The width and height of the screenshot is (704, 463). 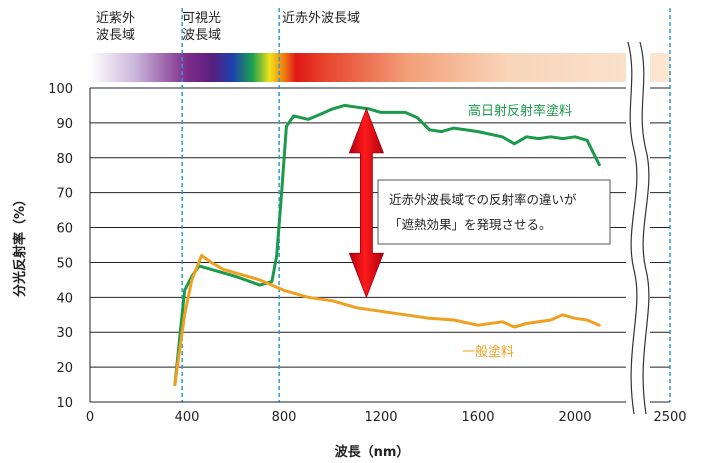 I want to click on y-tick-labels: 10 20 30 40 50 60 70 80 90 100, so click(x=60, y=246).